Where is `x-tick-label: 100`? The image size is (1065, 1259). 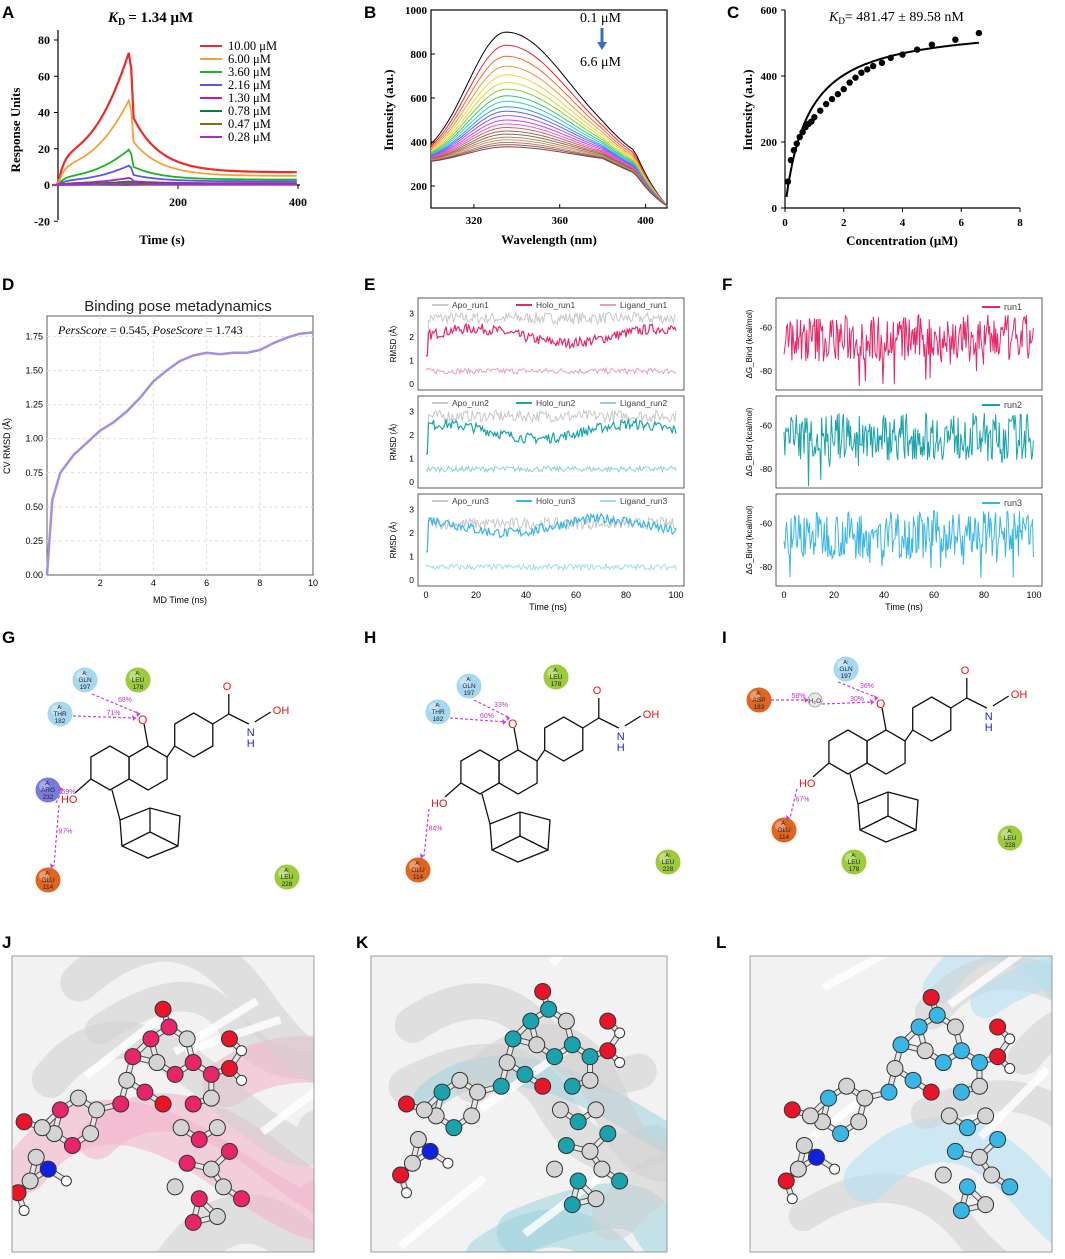
x-tick-label: 100 is located at coordinates (1033, 595).